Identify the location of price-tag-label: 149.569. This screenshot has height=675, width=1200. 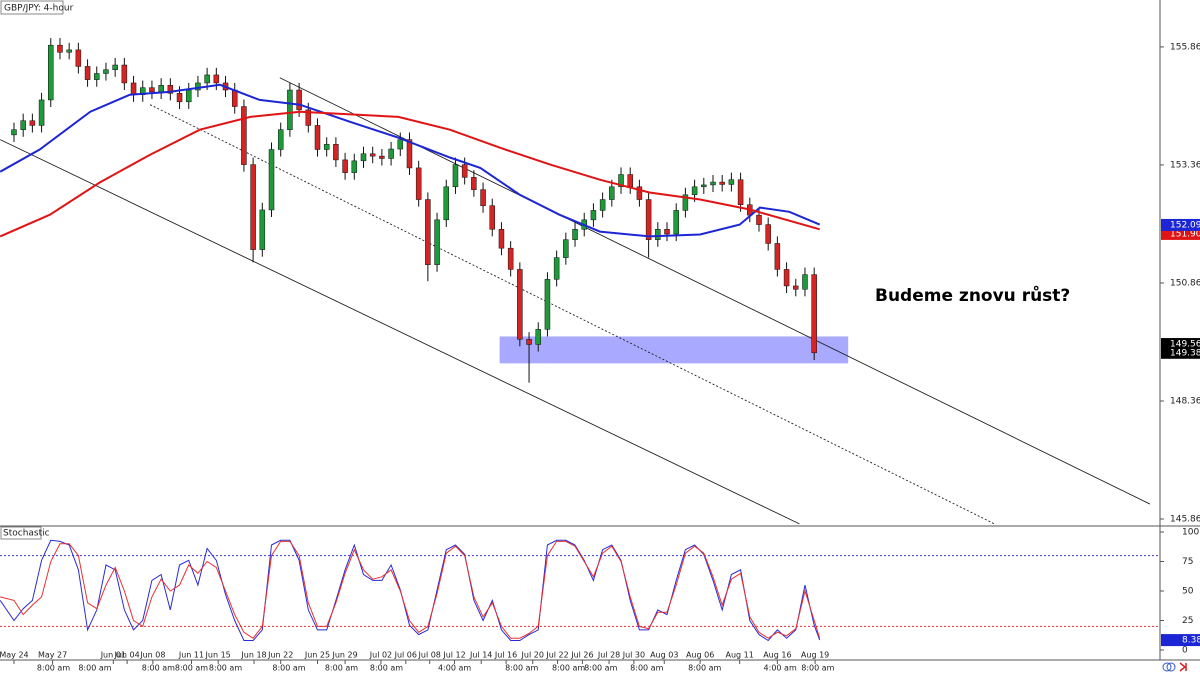
(1185, 345).